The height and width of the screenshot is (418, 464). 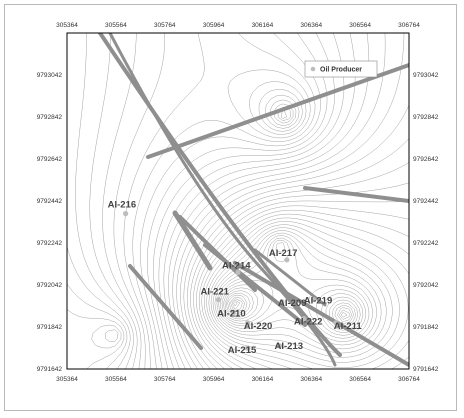 What do you see at coordinates (116, 25) in the screenshot?
I see `x-tick-label-top: 305564` at bounding box center [116, 25].